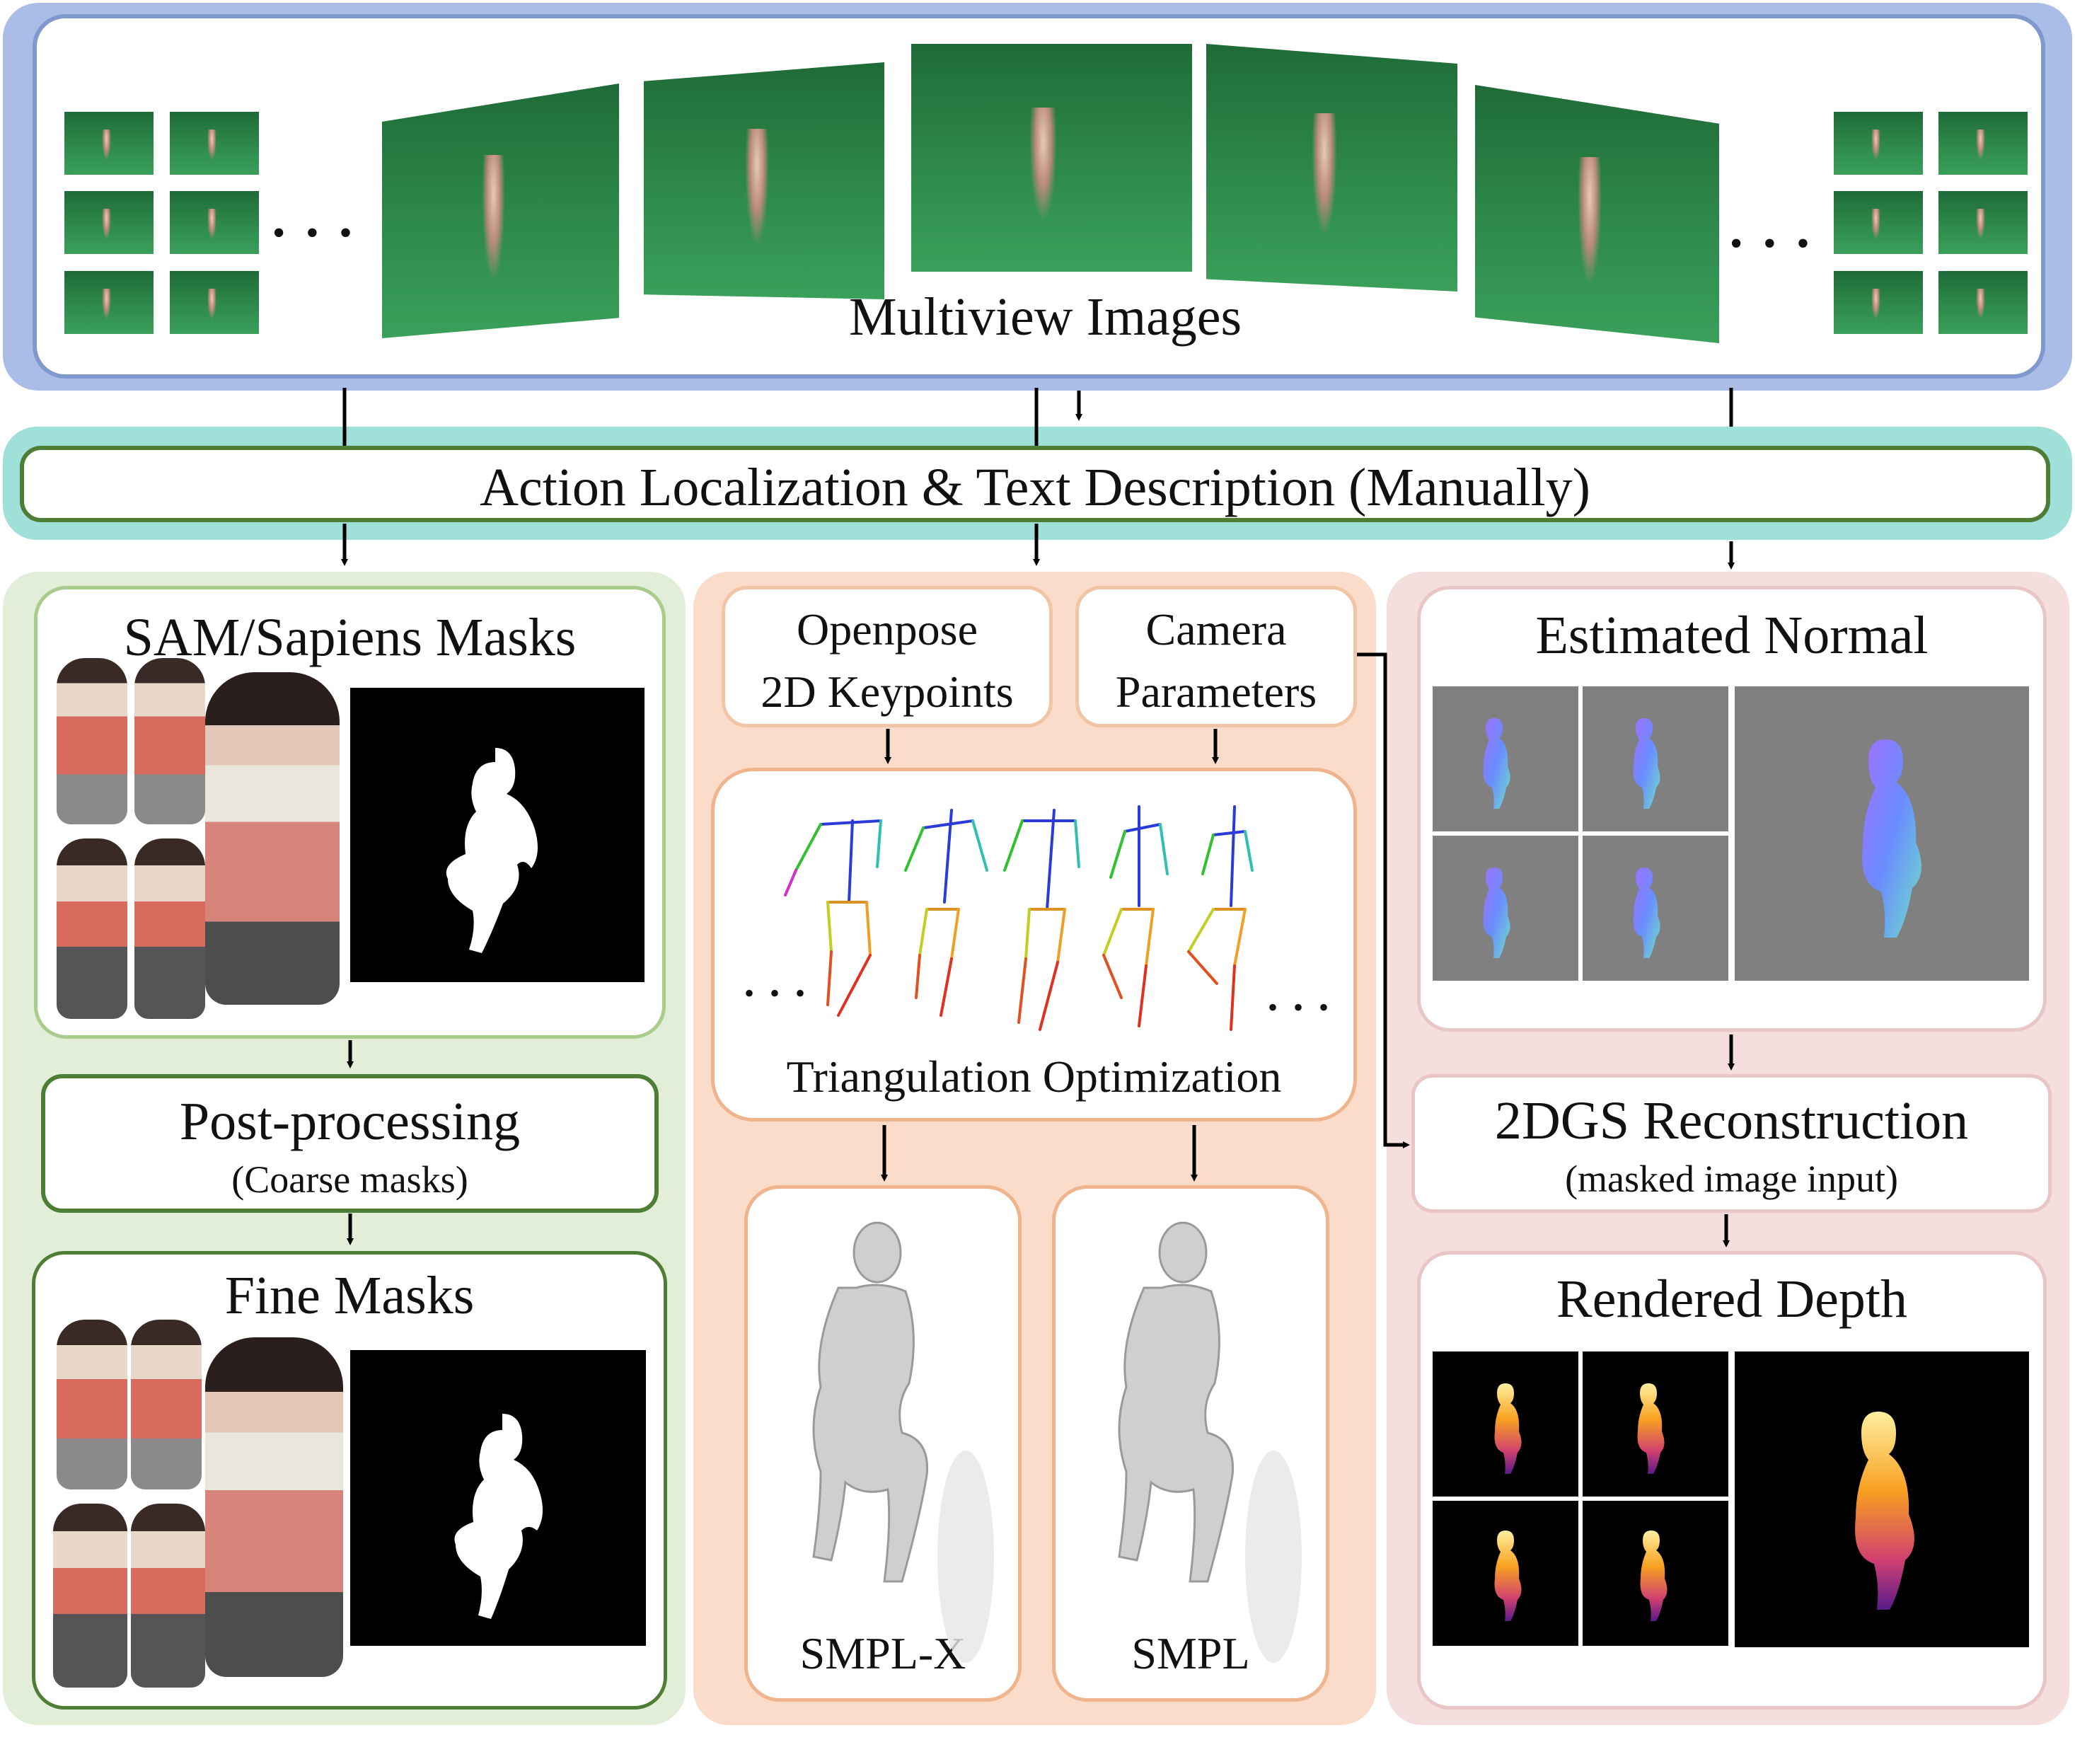 The image size is (2075, 1764). Describe the element at coordinates (349, 1179) in the screenshot. I see `post-processing-subtitle: (Coarse masks)` at that location.